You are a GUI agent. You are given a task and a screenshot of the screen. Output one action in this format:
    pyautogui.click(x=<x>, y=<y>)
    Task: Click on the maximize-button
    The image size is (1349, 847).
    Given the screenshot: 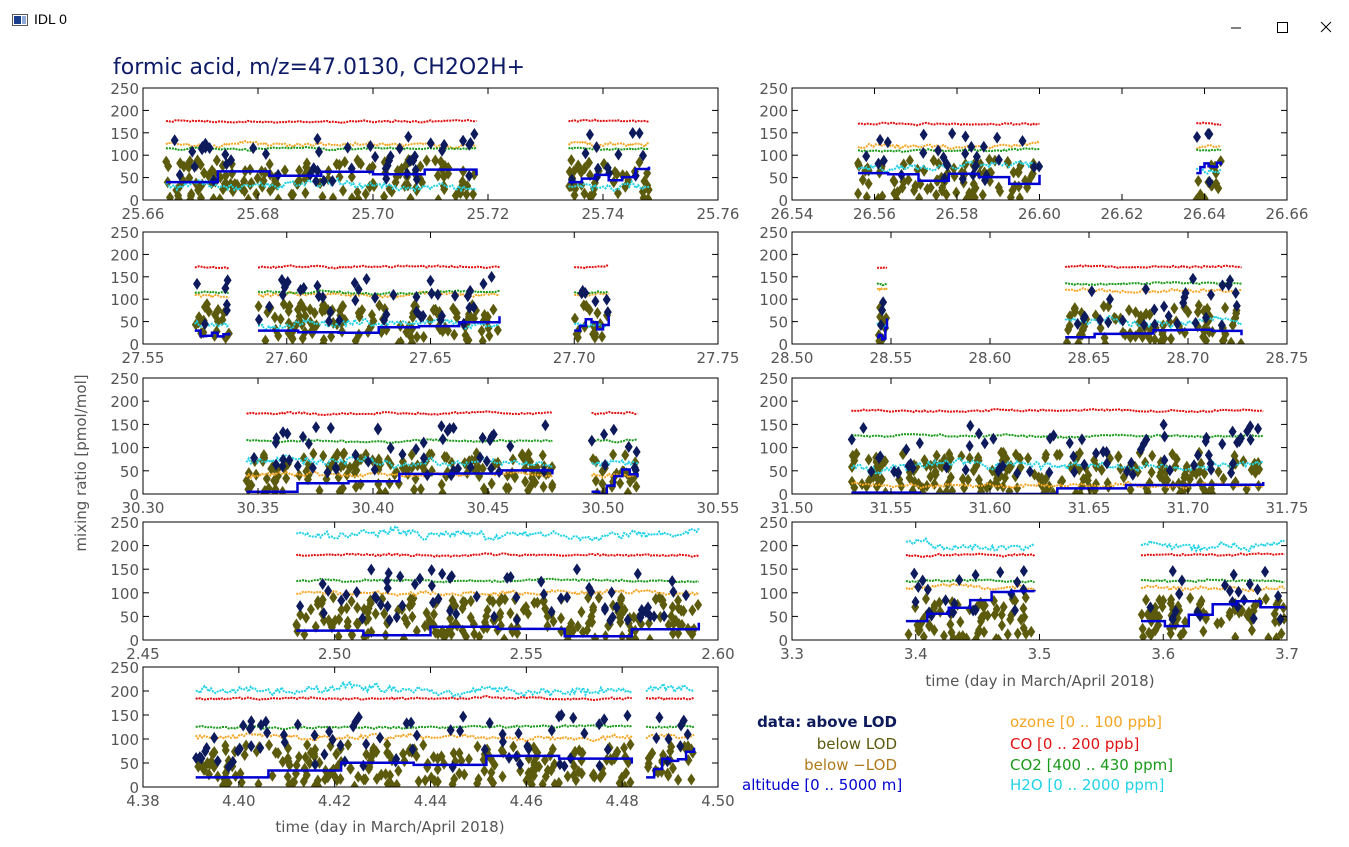 What is the action you would take?
    pyautogui.click(x=1282, y=20)
    